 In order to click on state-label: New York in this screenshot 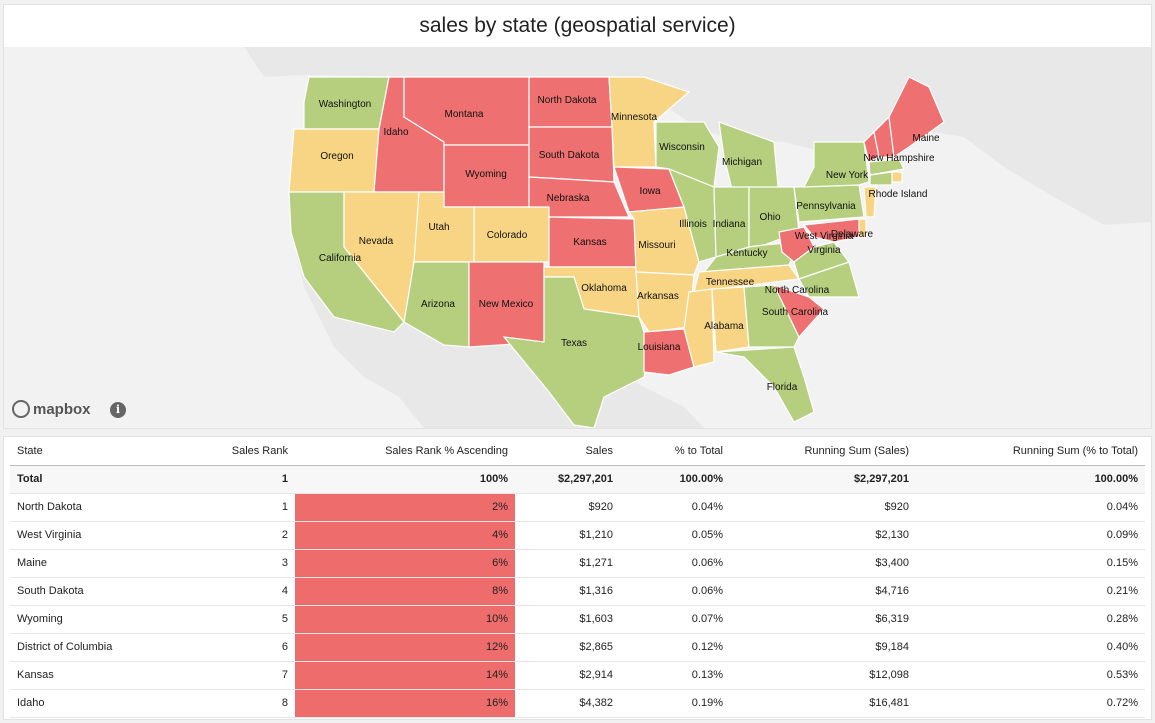, I will do `click(847, 175)`.